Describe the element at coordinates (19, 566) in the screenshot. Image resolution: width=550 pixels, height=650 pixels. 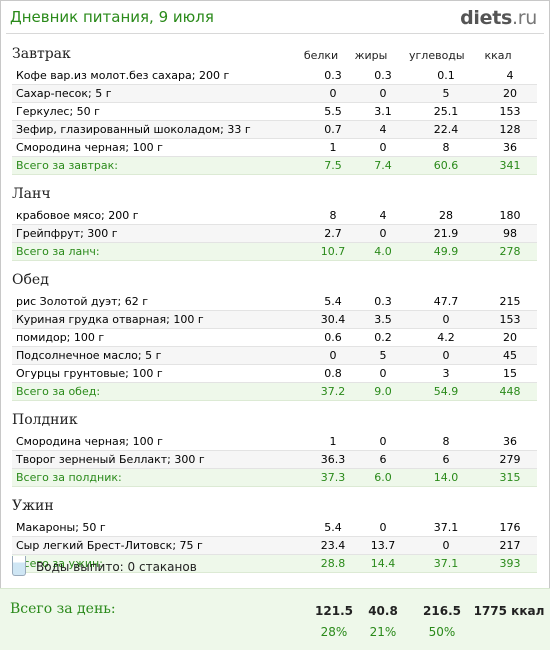
I see `glass-icon` at that location.